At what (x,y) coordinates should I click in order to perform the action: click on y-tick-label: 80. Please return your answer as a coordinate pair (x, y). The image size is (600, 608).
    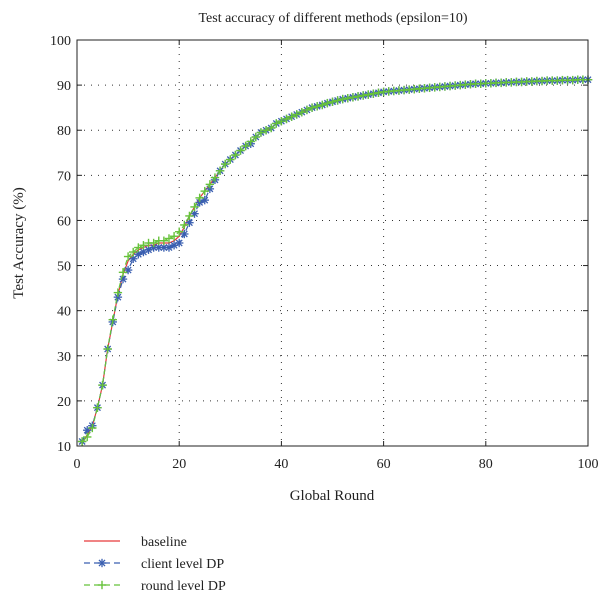
    Looking at the image, I should click on (64, 131).